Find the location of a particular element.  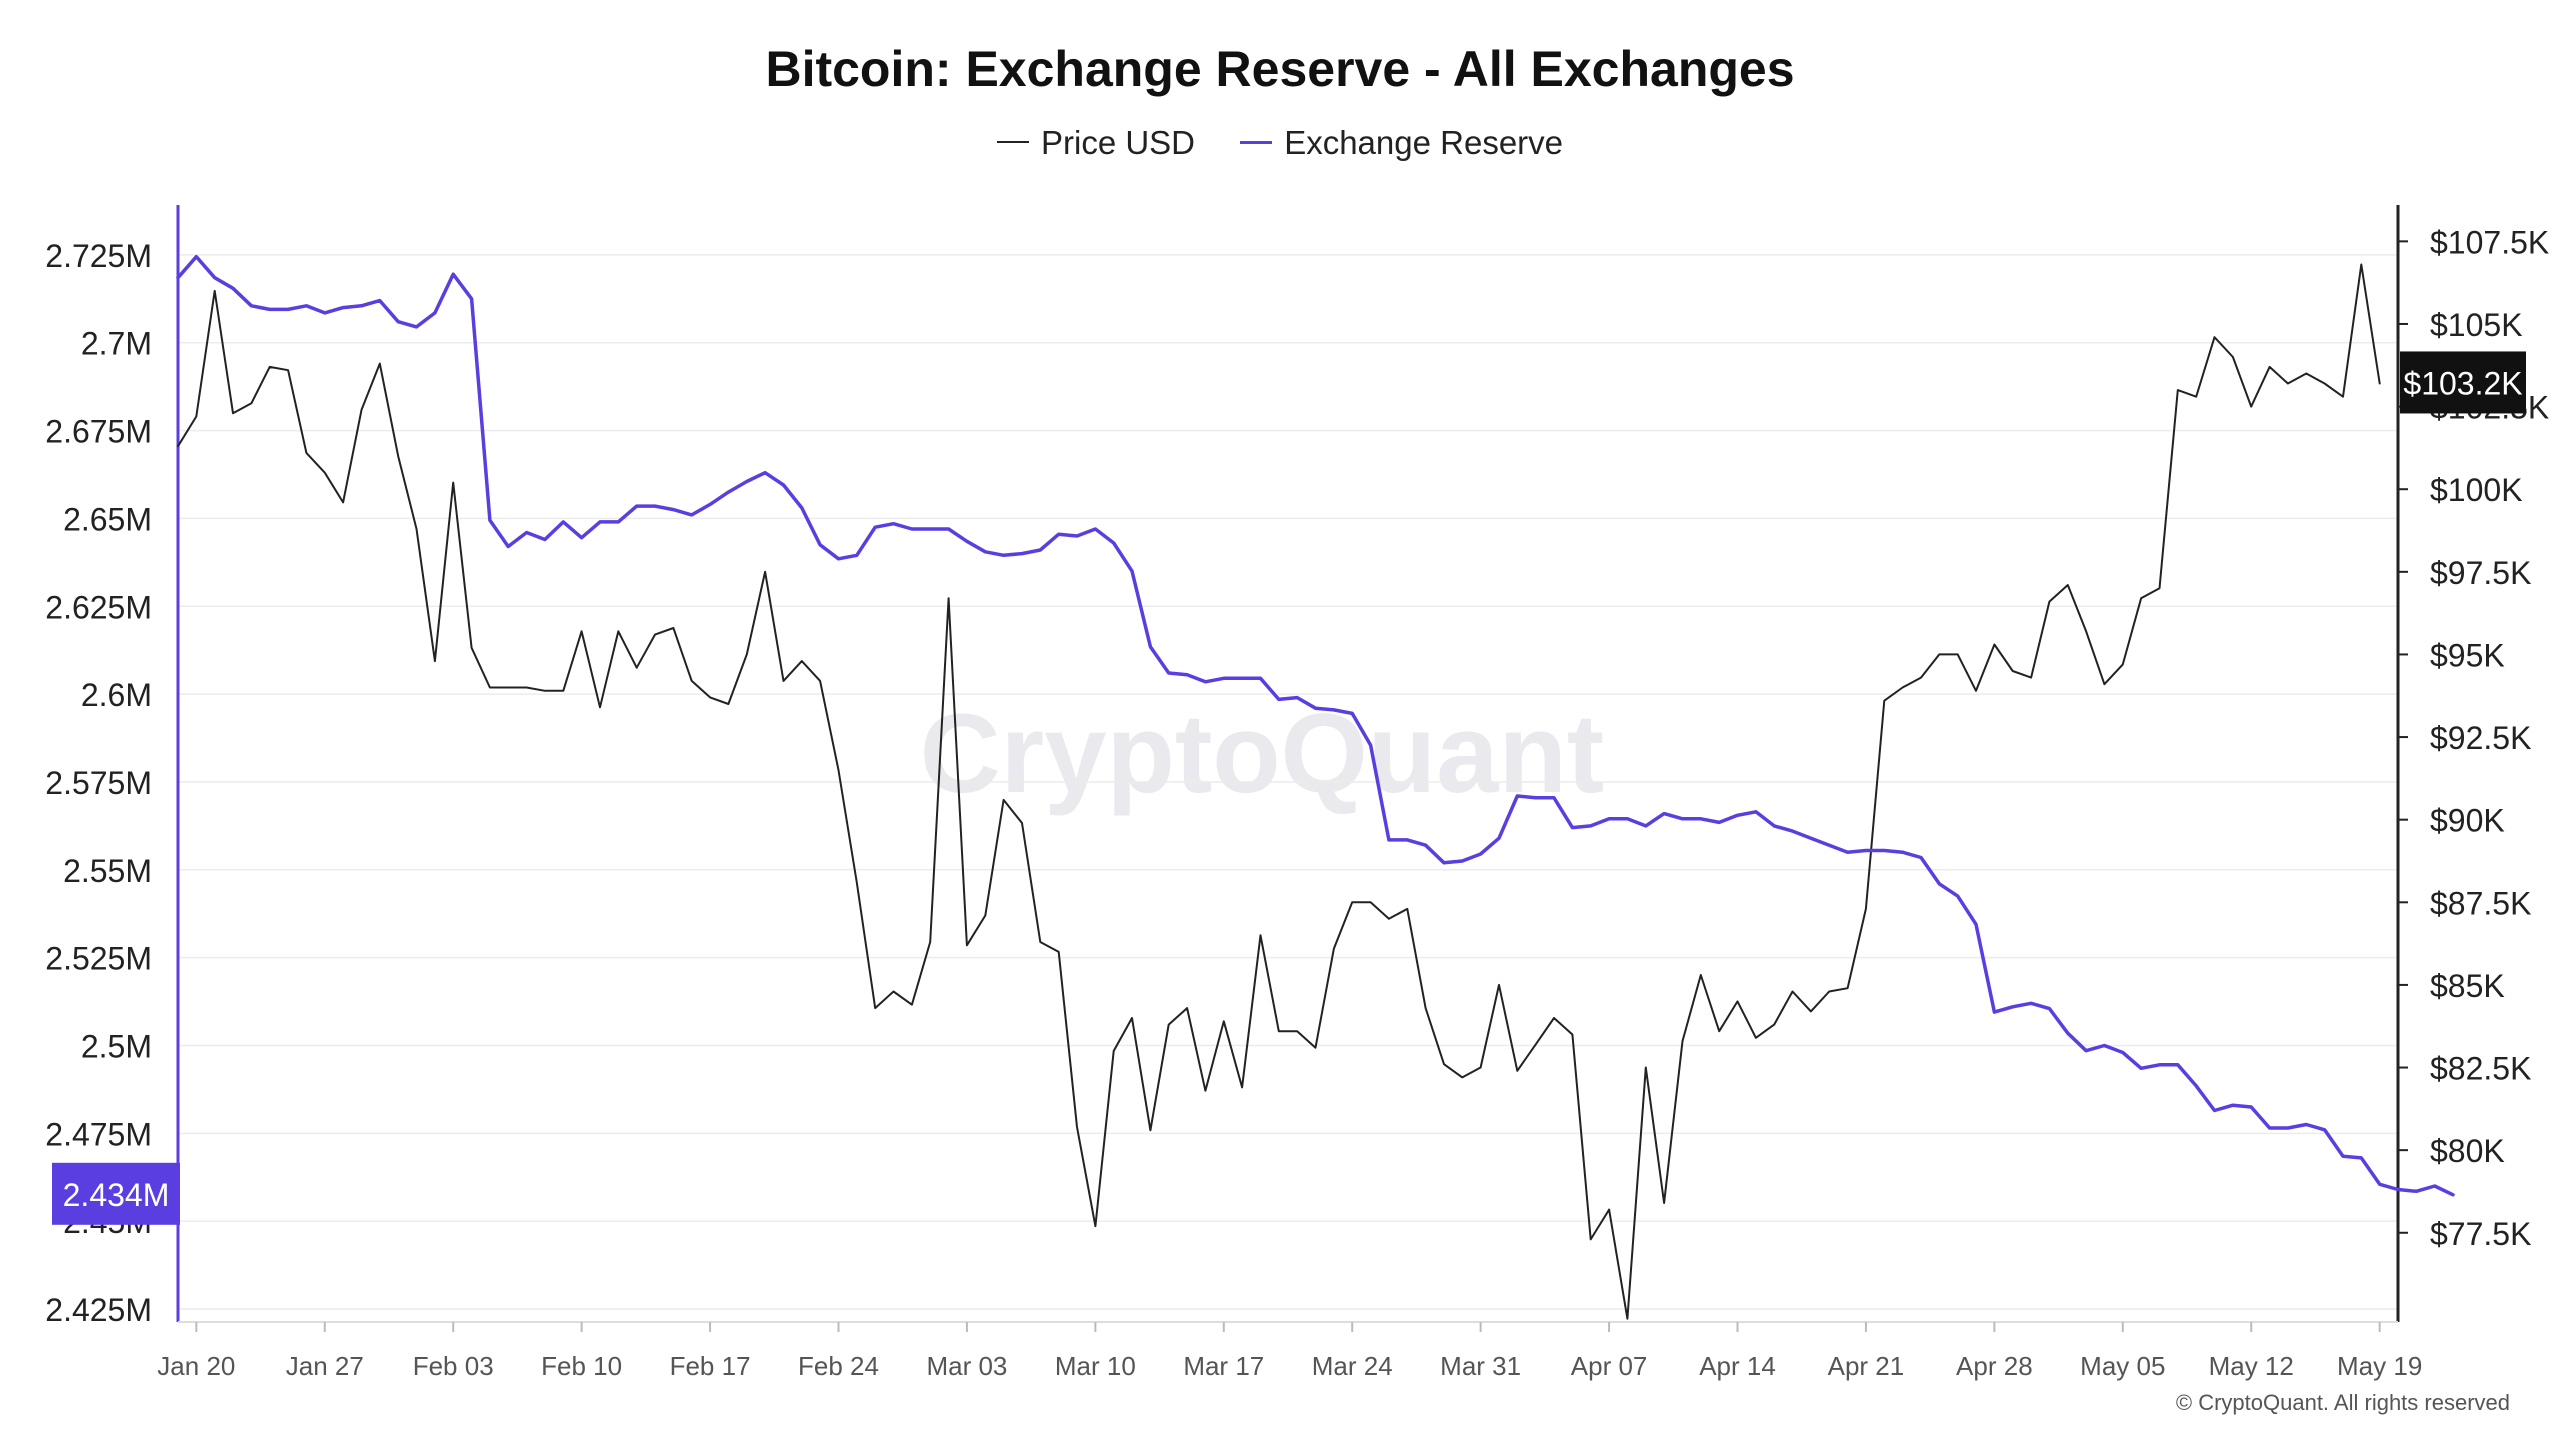

chart-legend: Price USD Exchange Reserve is located at coordinates (1280, 143).